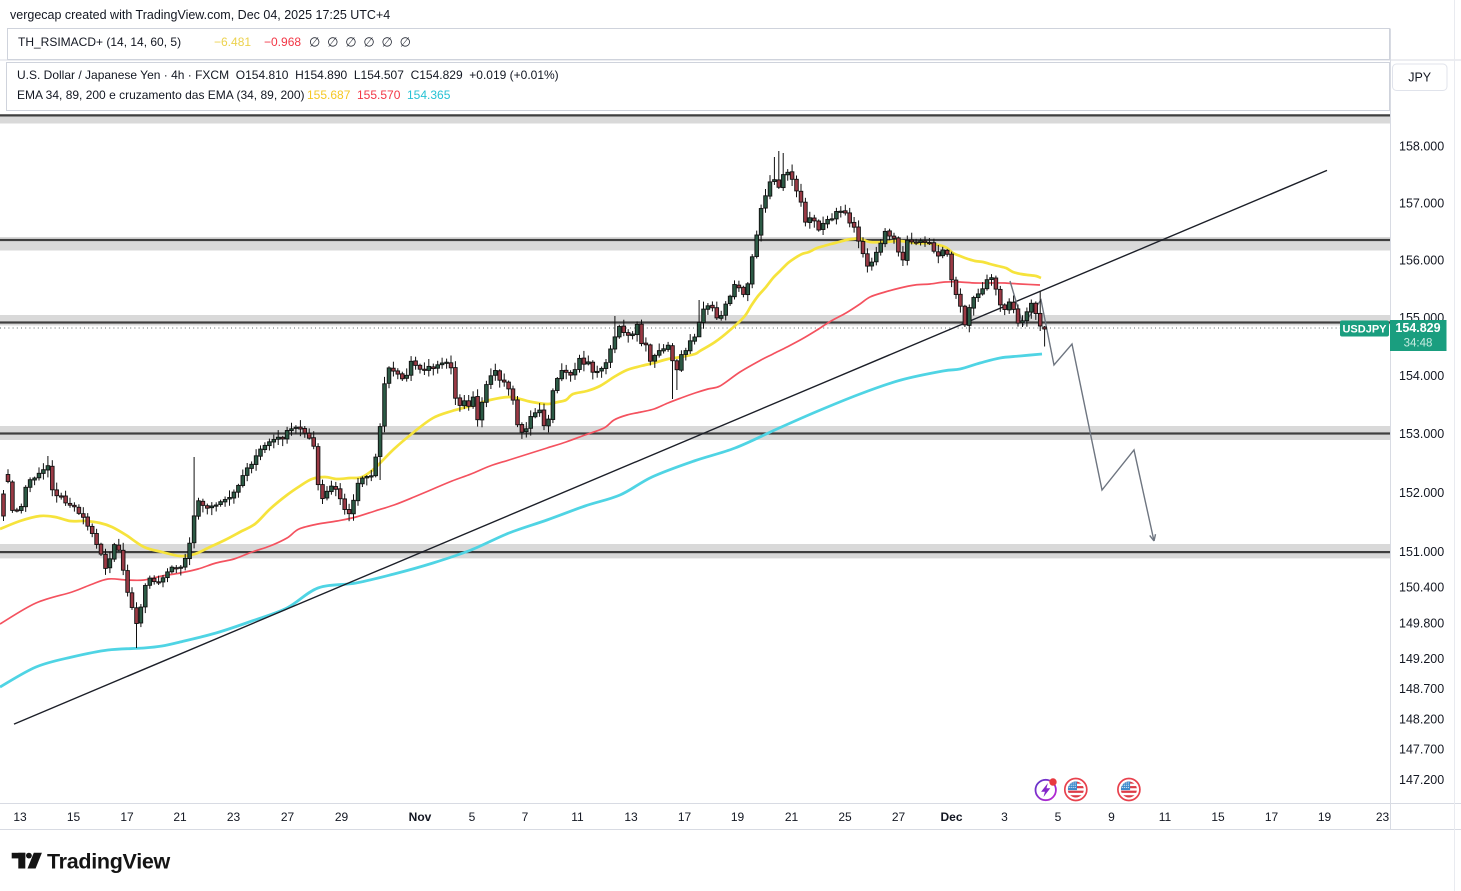  I want to click on svg-text: 154.829, so click(1417, 328).